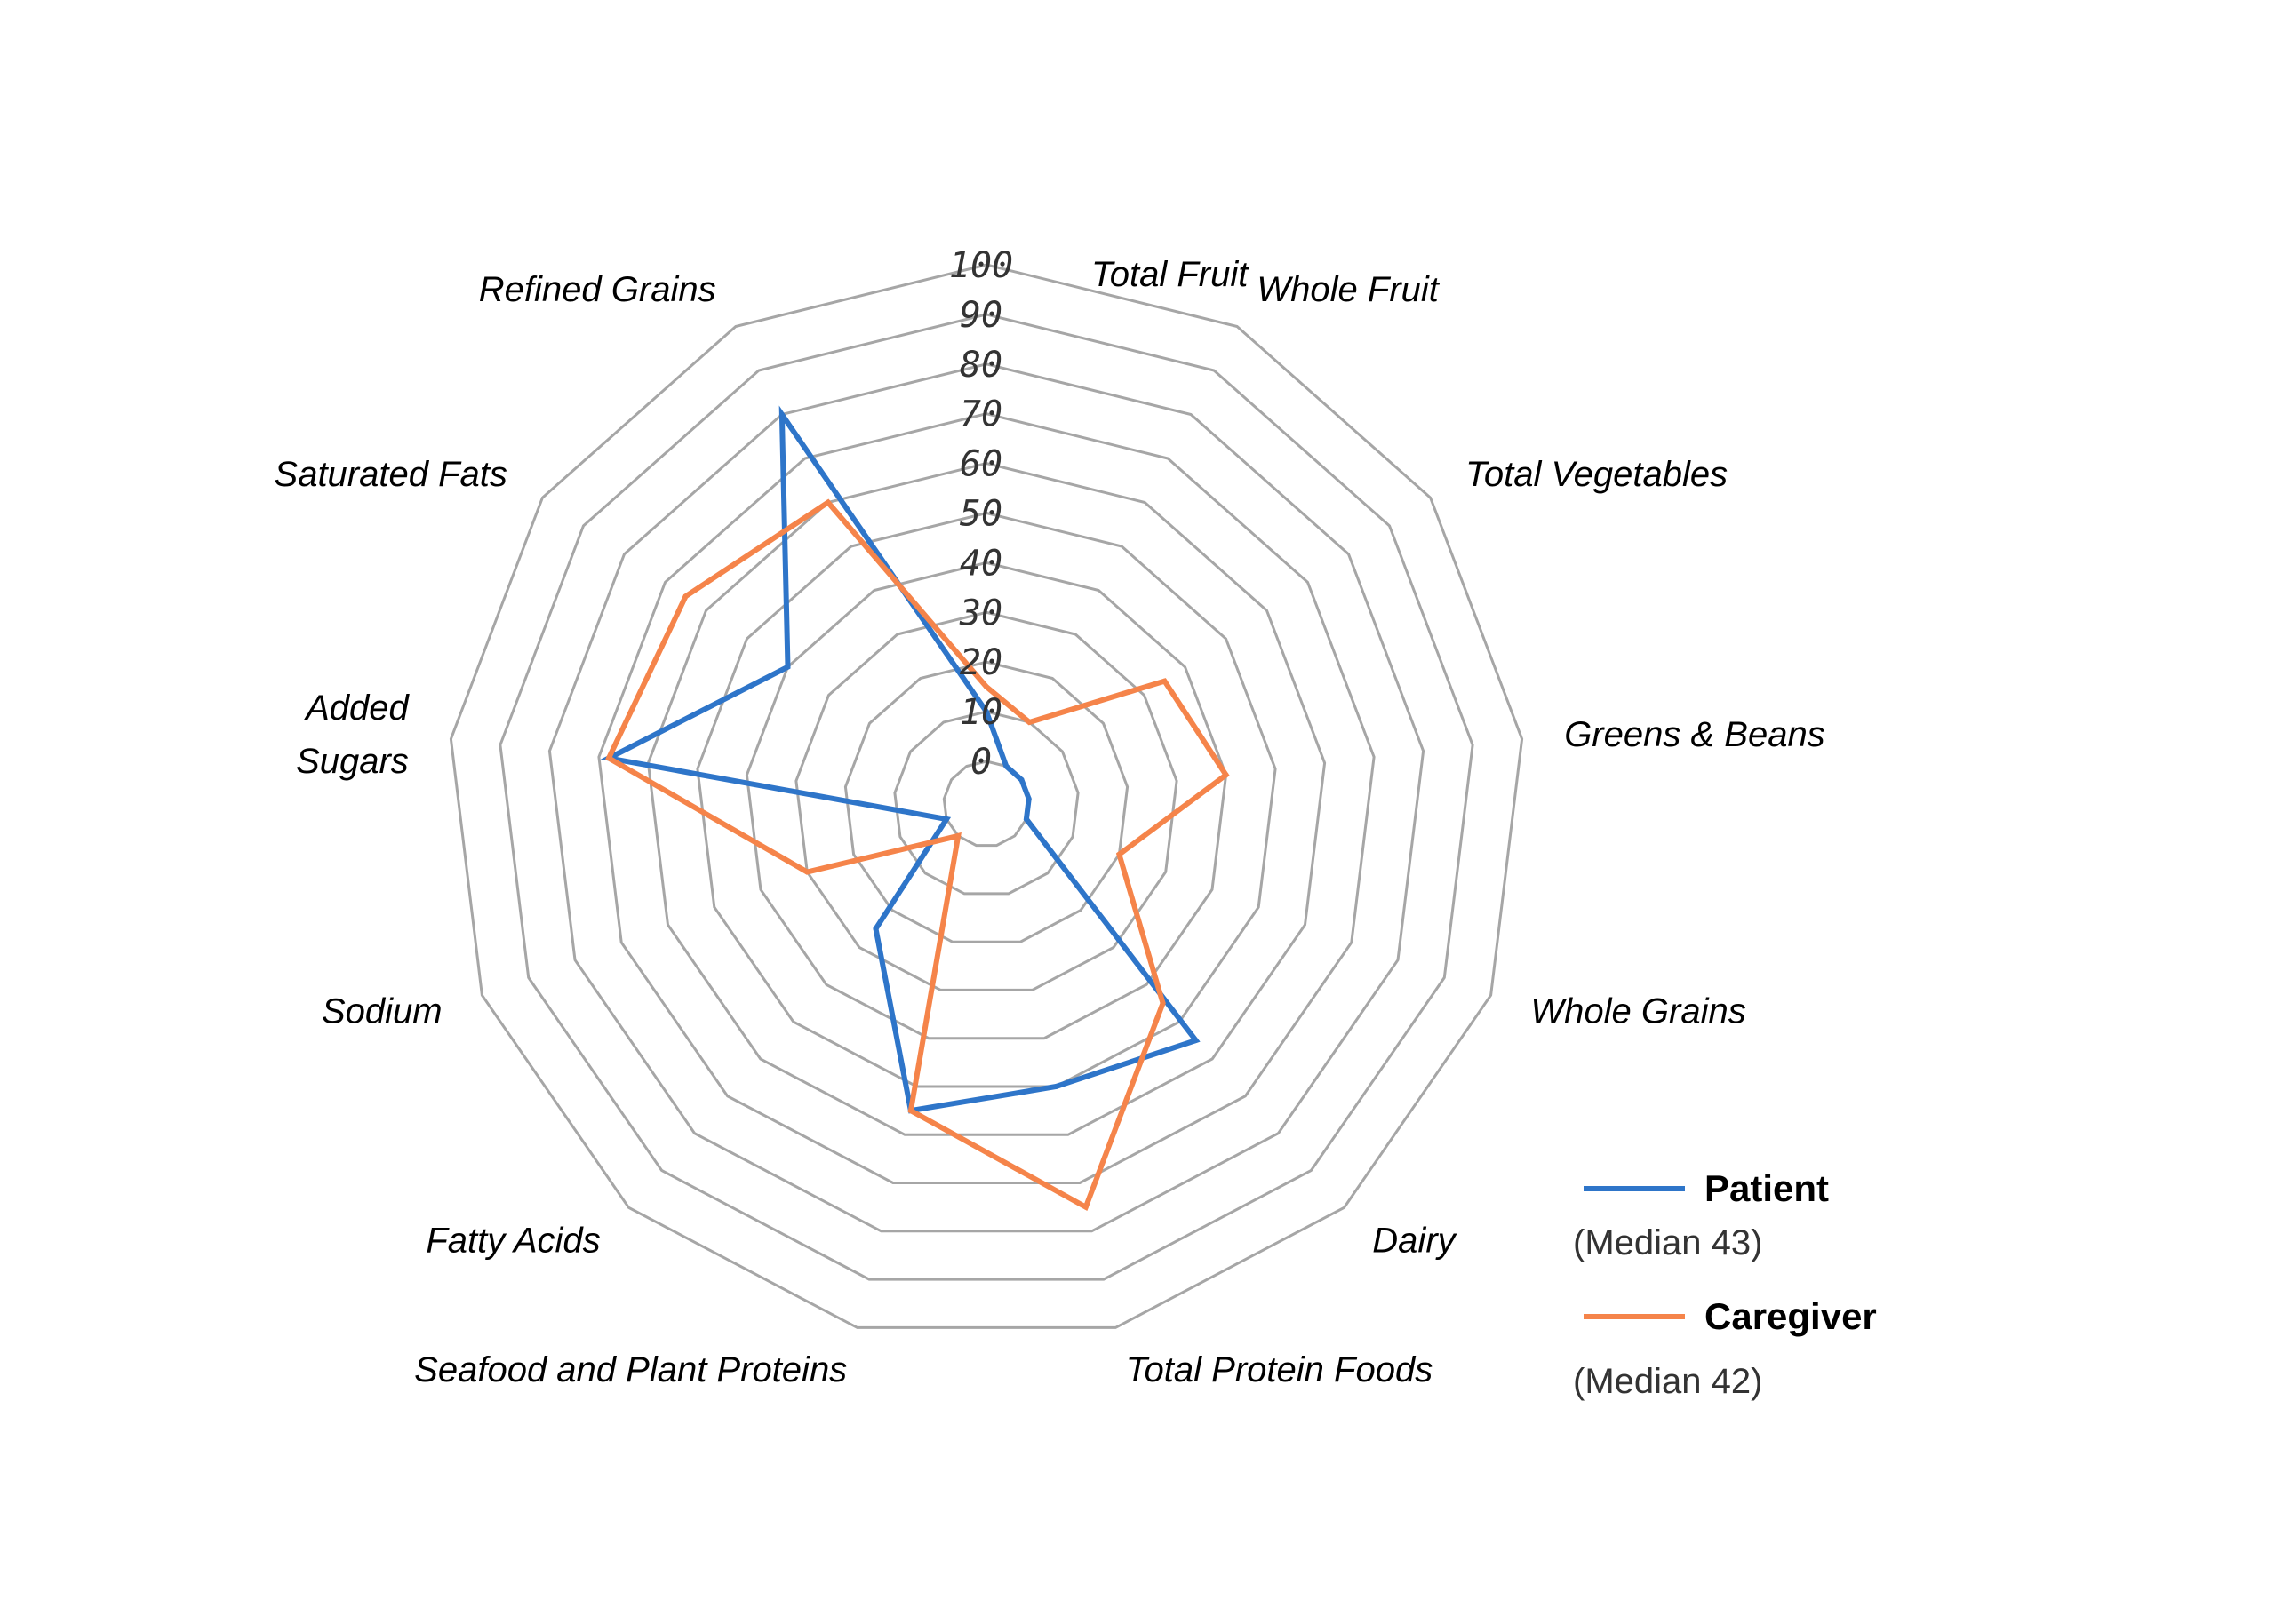  I want to click on tick-label-40: 40, so click(981, 563).